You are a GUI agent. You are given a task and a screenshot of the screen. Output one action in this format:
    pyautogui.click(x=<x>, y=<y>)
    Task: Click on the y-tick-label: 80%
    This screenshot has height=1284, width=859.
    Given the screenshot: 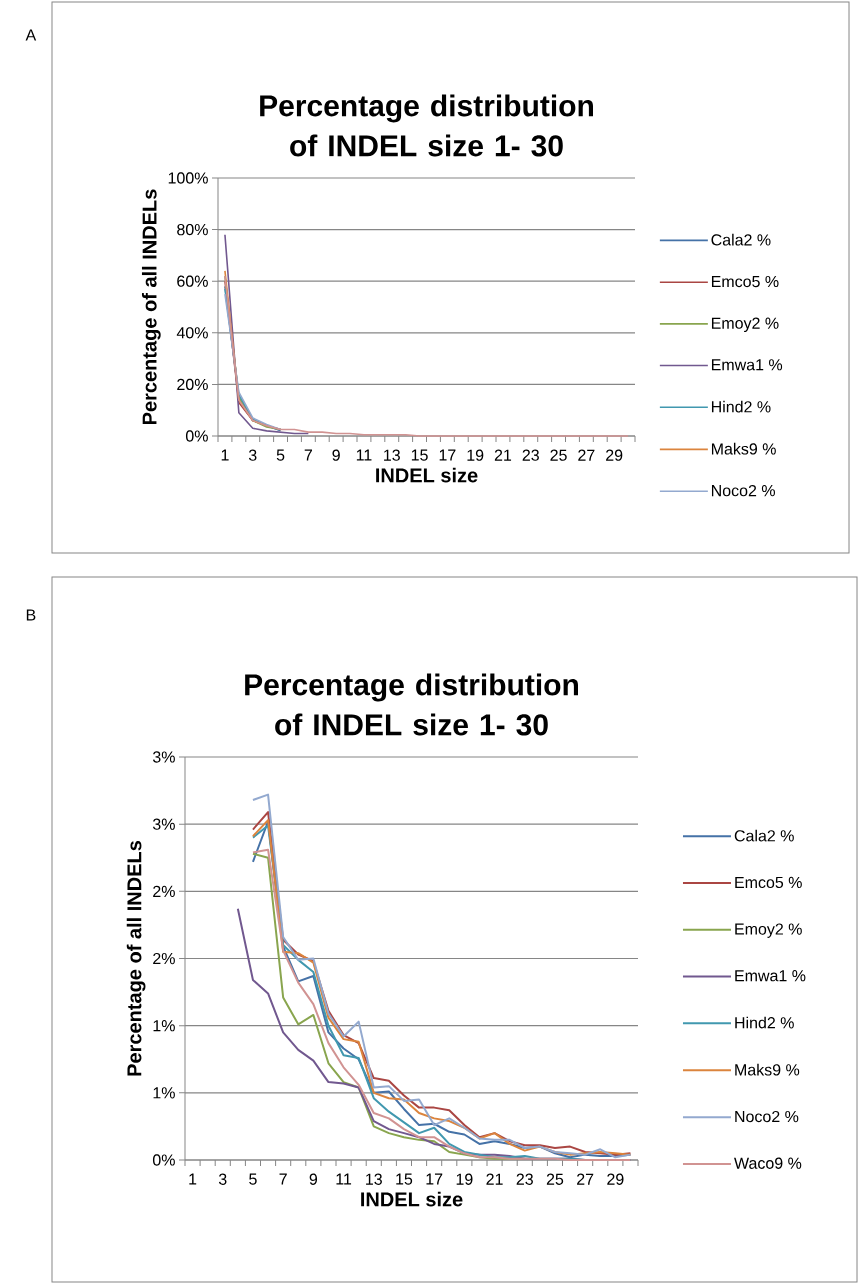 What is the action you would take?
    pyautogui.click(x=192, y=229)
    